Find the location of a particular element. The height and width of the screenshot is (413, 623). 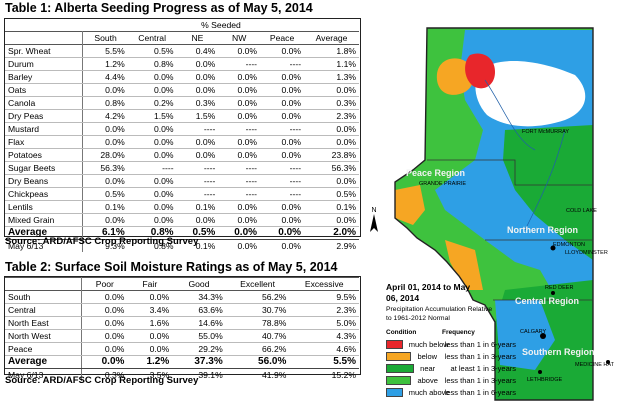

north-arrow: N is located at coordinates (374, 219).